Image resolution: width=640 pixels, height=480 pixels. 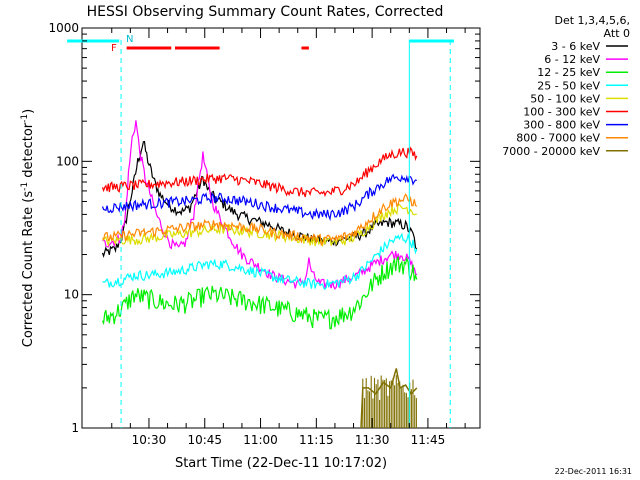 I want to click on y-axis-label-mid: detector, so click(x=28, y=152).